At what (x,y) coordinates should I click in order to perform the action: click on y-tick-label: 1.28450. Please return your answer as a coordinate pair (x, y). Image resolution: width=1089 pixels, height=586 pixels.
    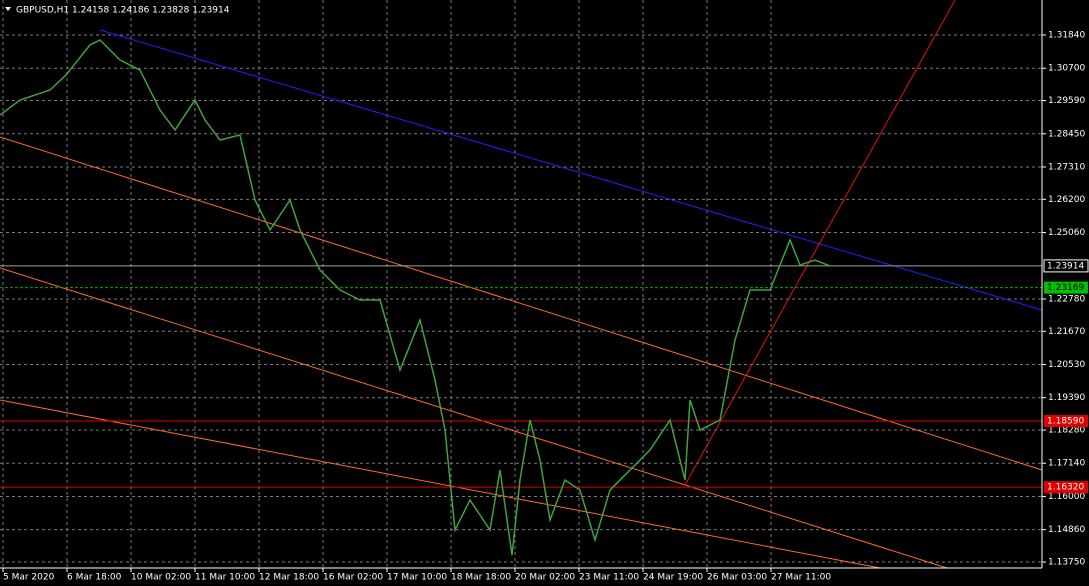
    Looking at the image, I should click on (1066, 134).